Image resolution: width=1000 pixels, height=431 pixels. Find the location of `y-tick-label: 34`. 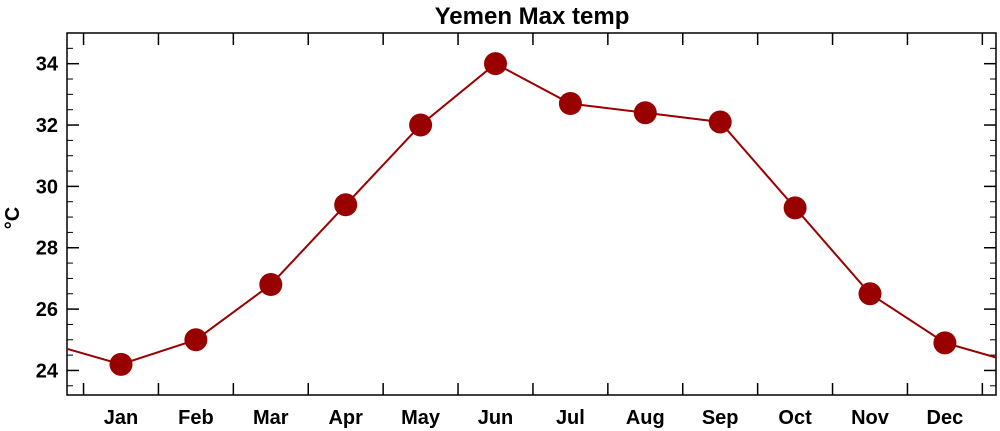

y-tick-label: 34 is located at coordinates (47, 65).